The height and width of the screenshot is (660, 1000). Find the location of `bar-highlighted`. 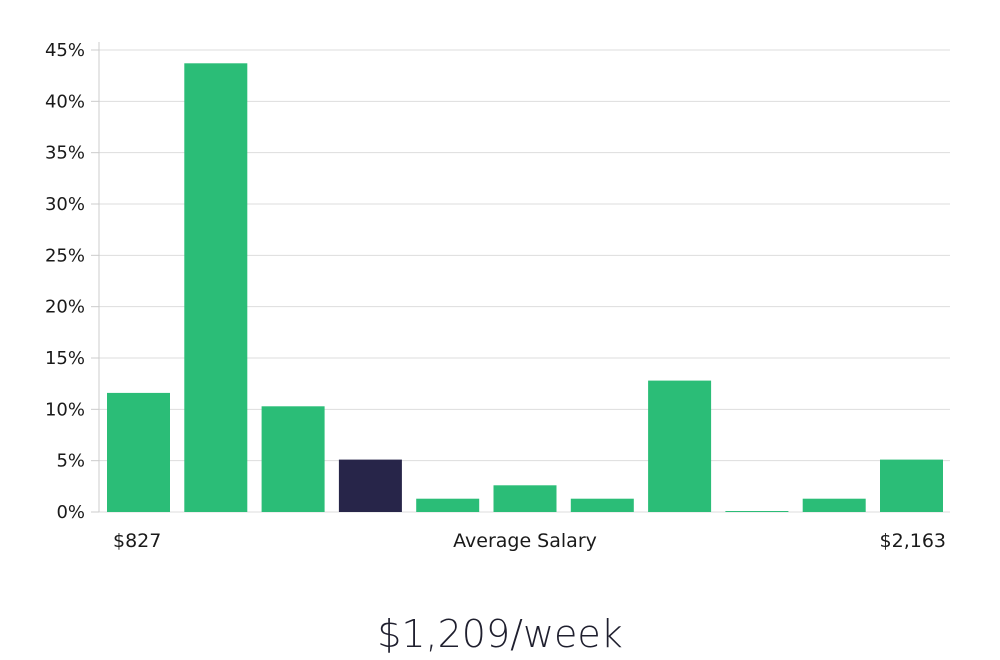

bar-highlighted is located at coordinates (370, 485).